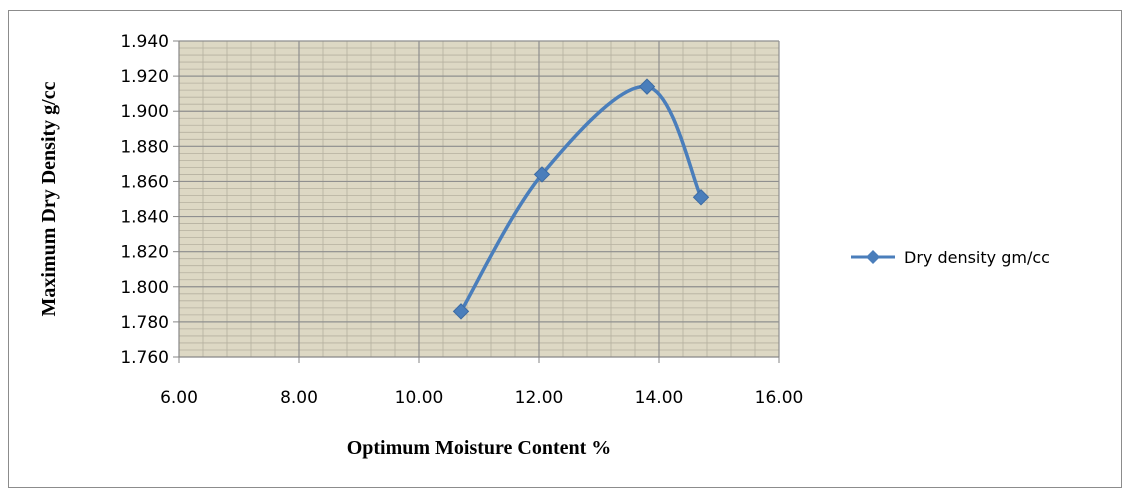 The width and height of the screenshot is (1129, 494). Describe the element at coordinates (144, 253) in the screenshot. I see `y-tick-label: 1.820` at that location.